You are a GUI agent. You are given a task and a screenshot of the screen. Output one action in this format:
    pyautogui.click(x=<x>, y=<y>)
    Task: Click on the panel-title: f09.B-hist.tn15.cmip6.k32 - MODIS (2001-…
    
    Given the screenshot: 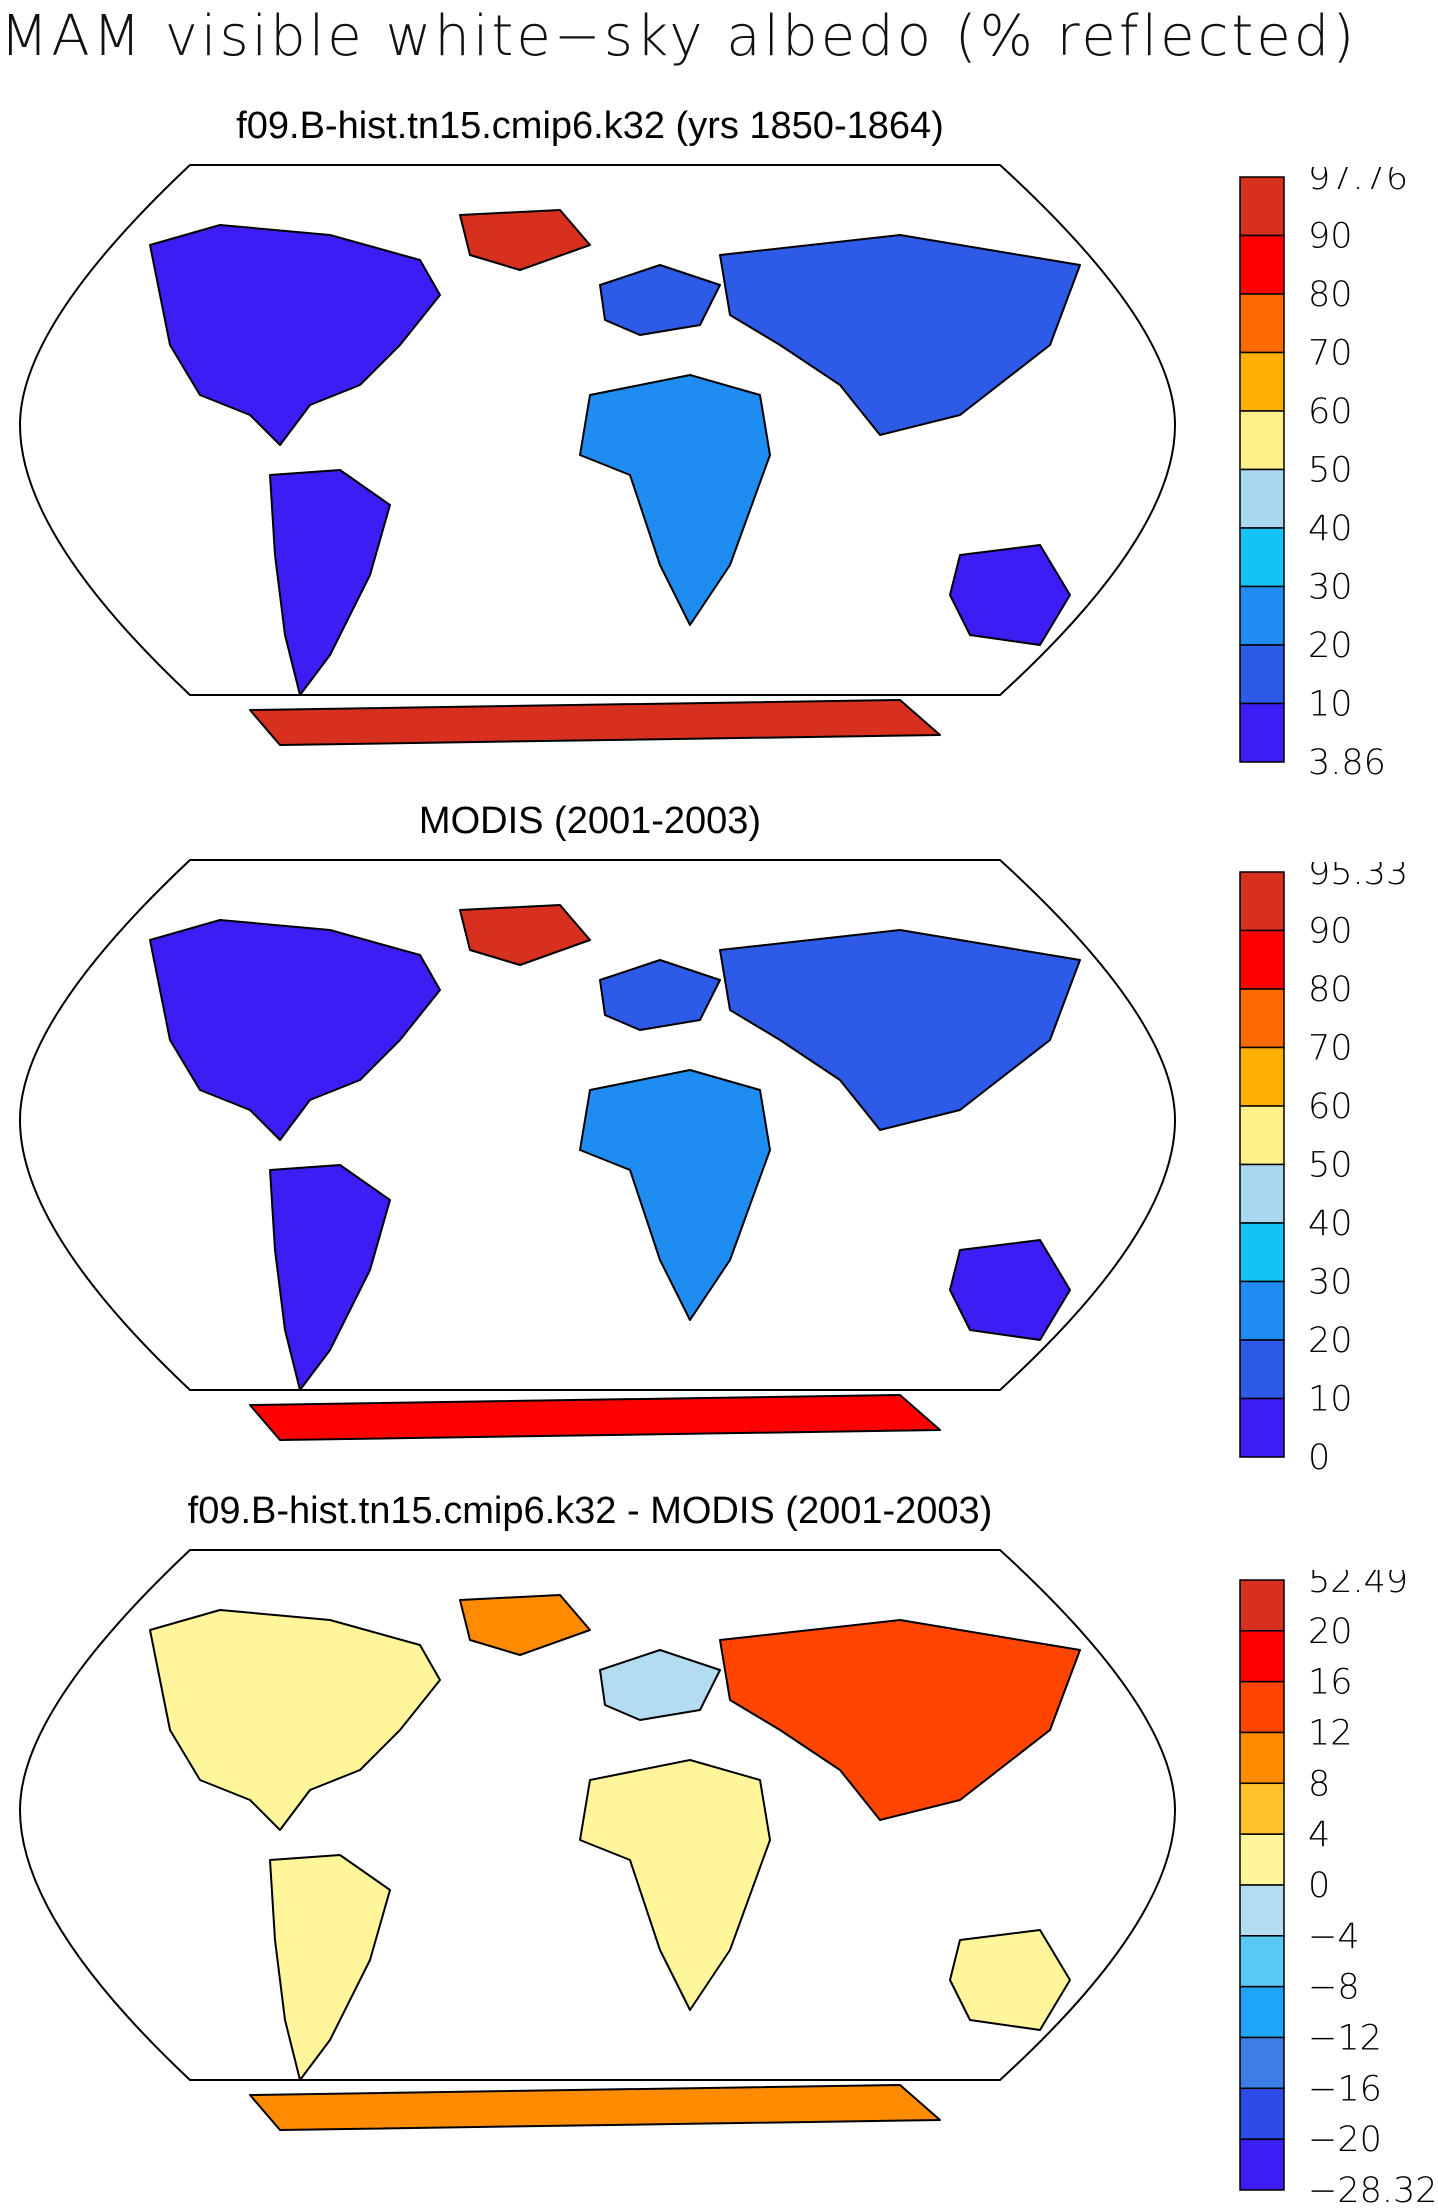 What is the action you would take?
    pyautogui.click(x=590, y=1511)
    